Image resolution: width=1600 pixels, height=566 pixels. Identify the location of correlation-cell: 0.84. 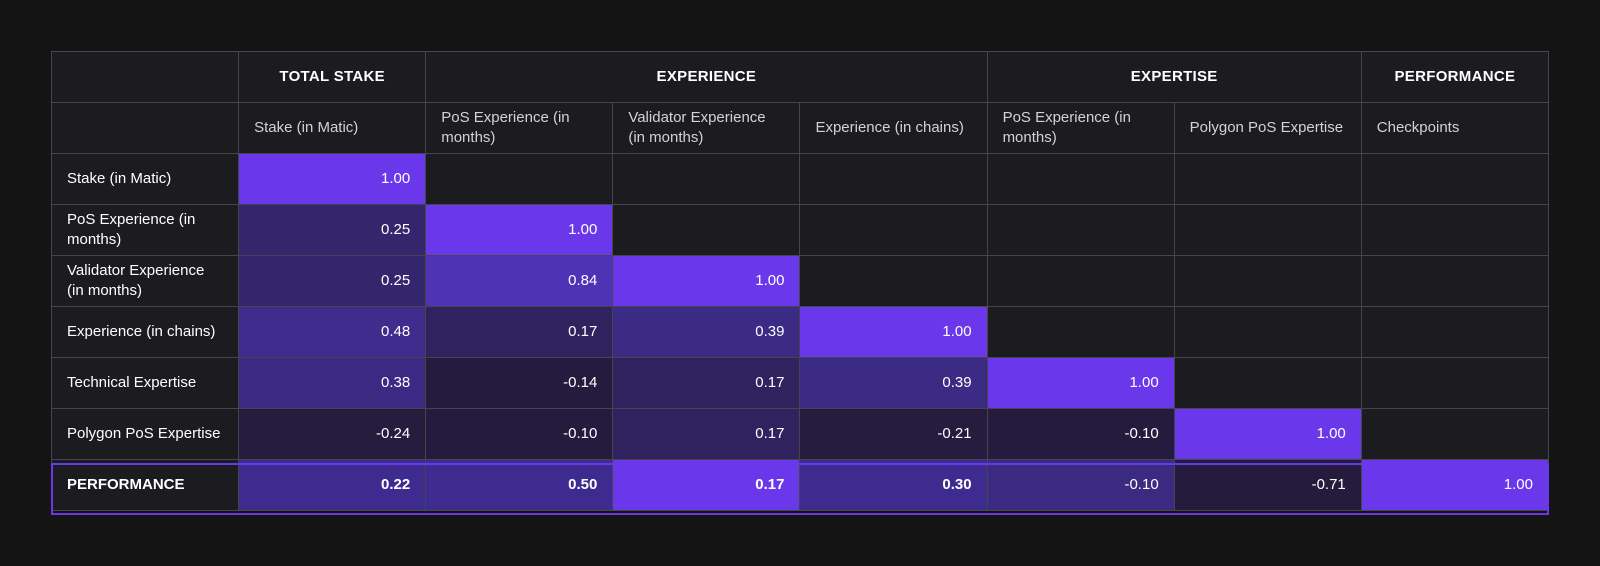
(519, 281).